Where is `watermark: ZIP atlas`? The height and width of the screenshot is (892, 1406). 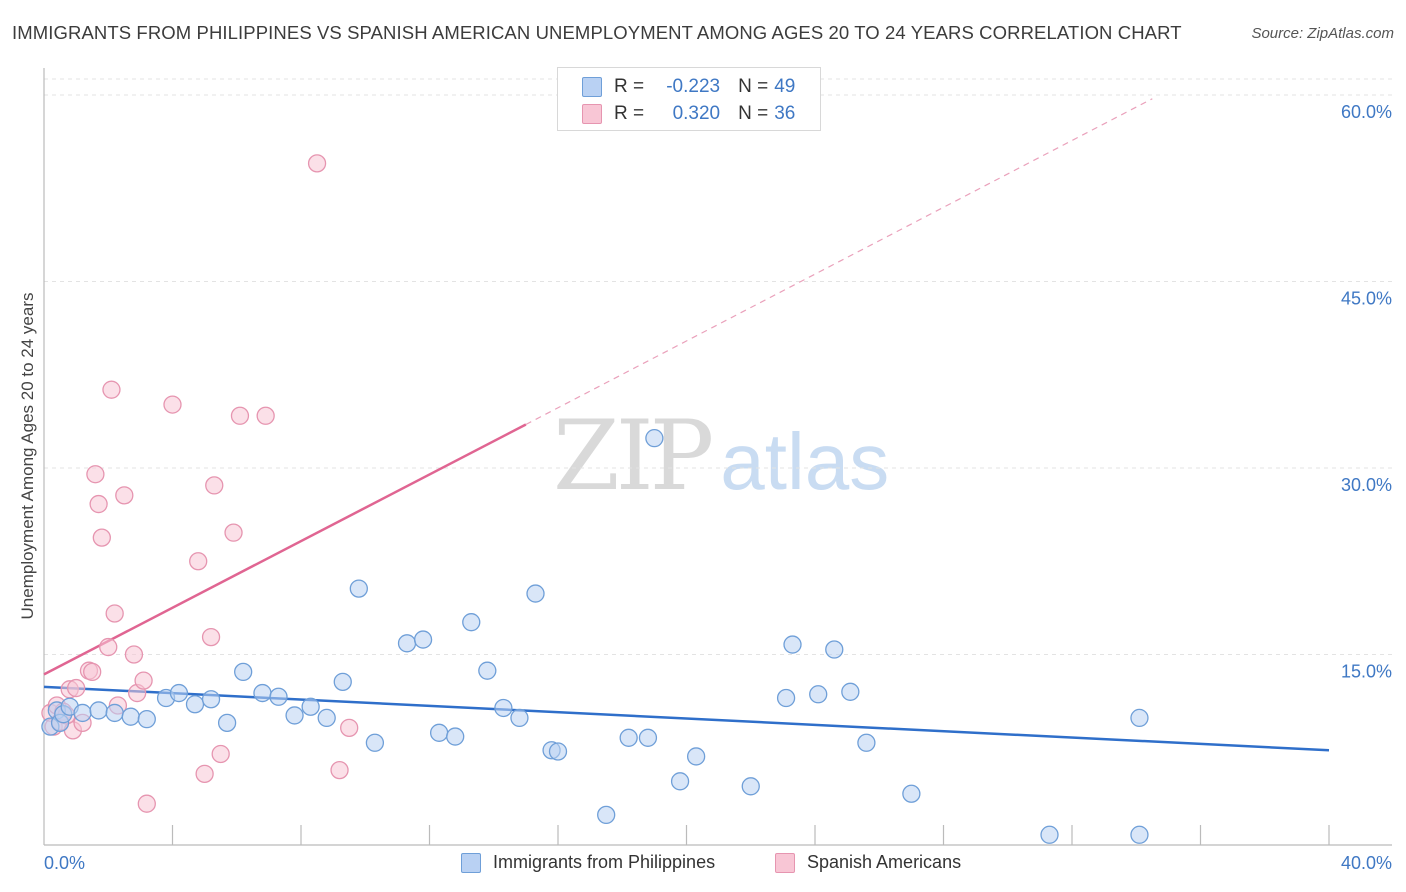 watermark: ZIP atlas is located at coordinates (721, 456).